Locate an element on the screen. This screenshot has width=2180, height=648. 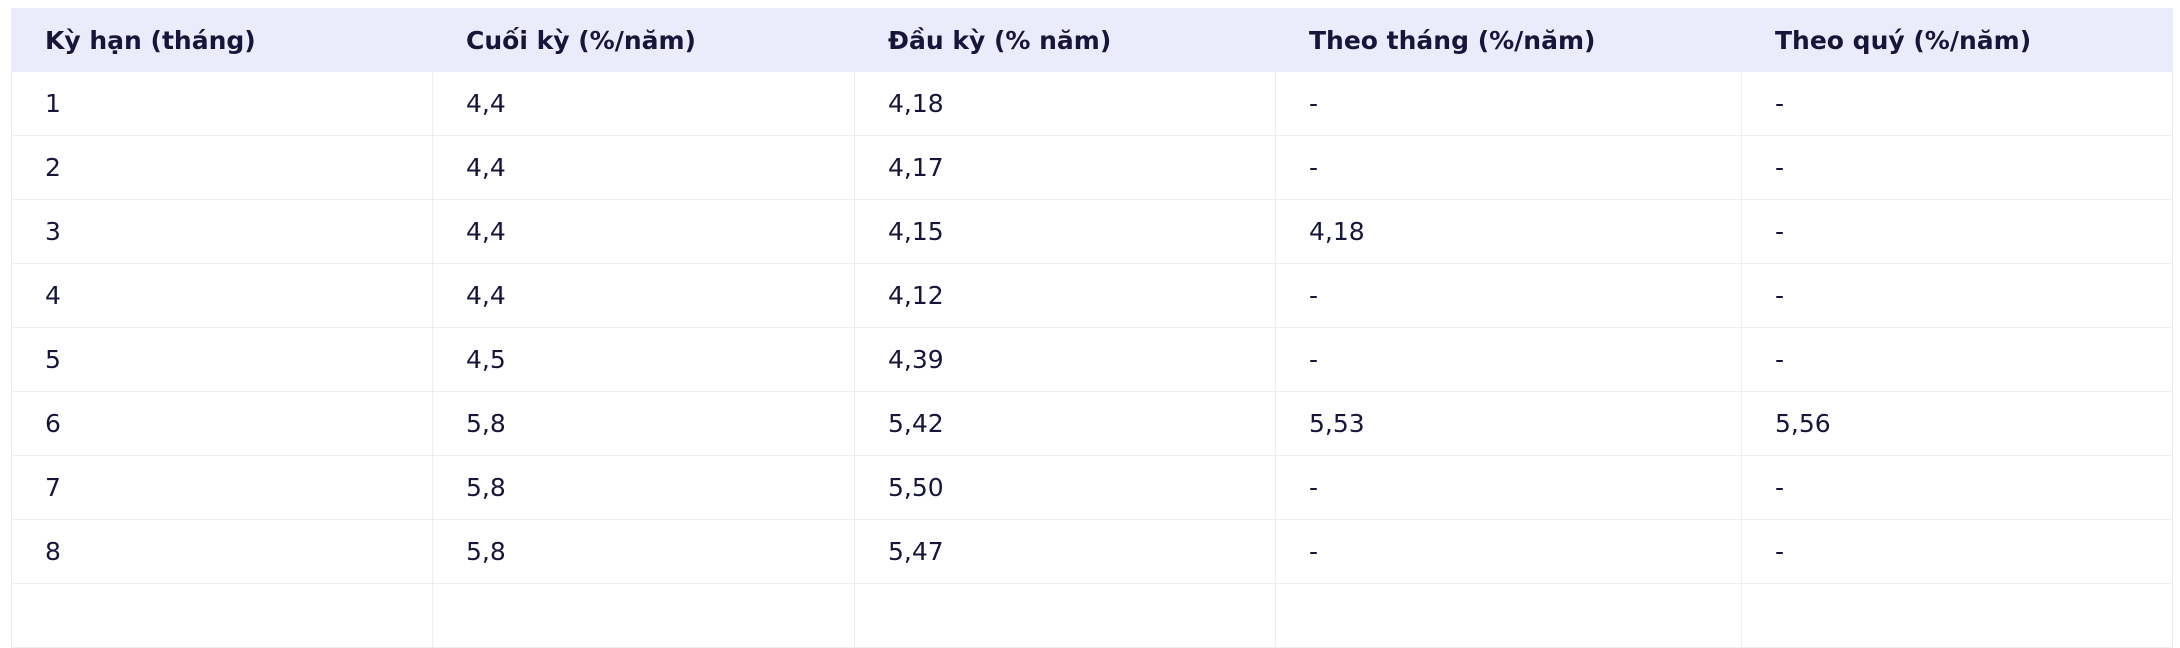
table-row-partial is located at coordinates (1092, 615).